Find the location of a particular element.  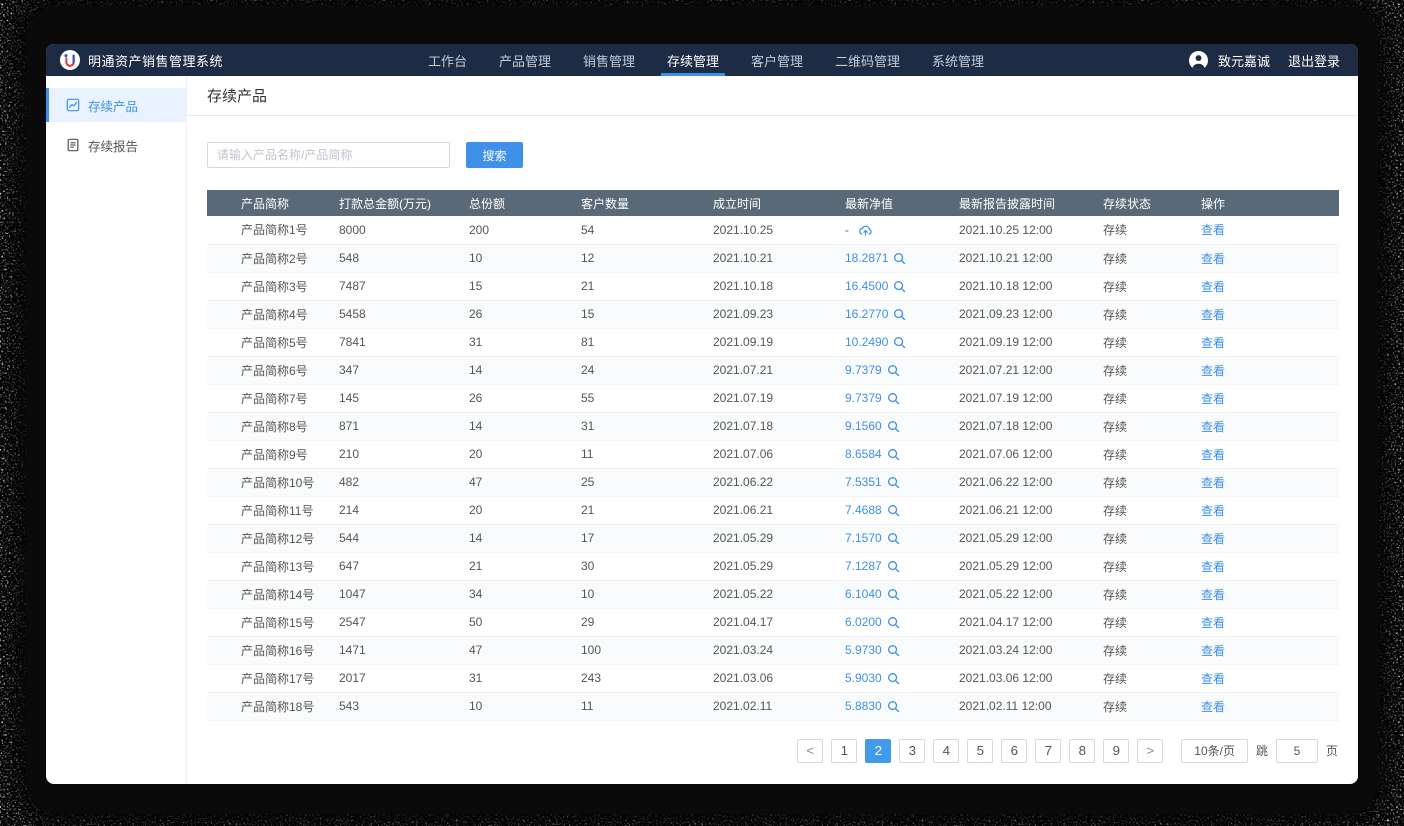

product-name-cell: 产品简称5号 is located at coordinates (274, 342).